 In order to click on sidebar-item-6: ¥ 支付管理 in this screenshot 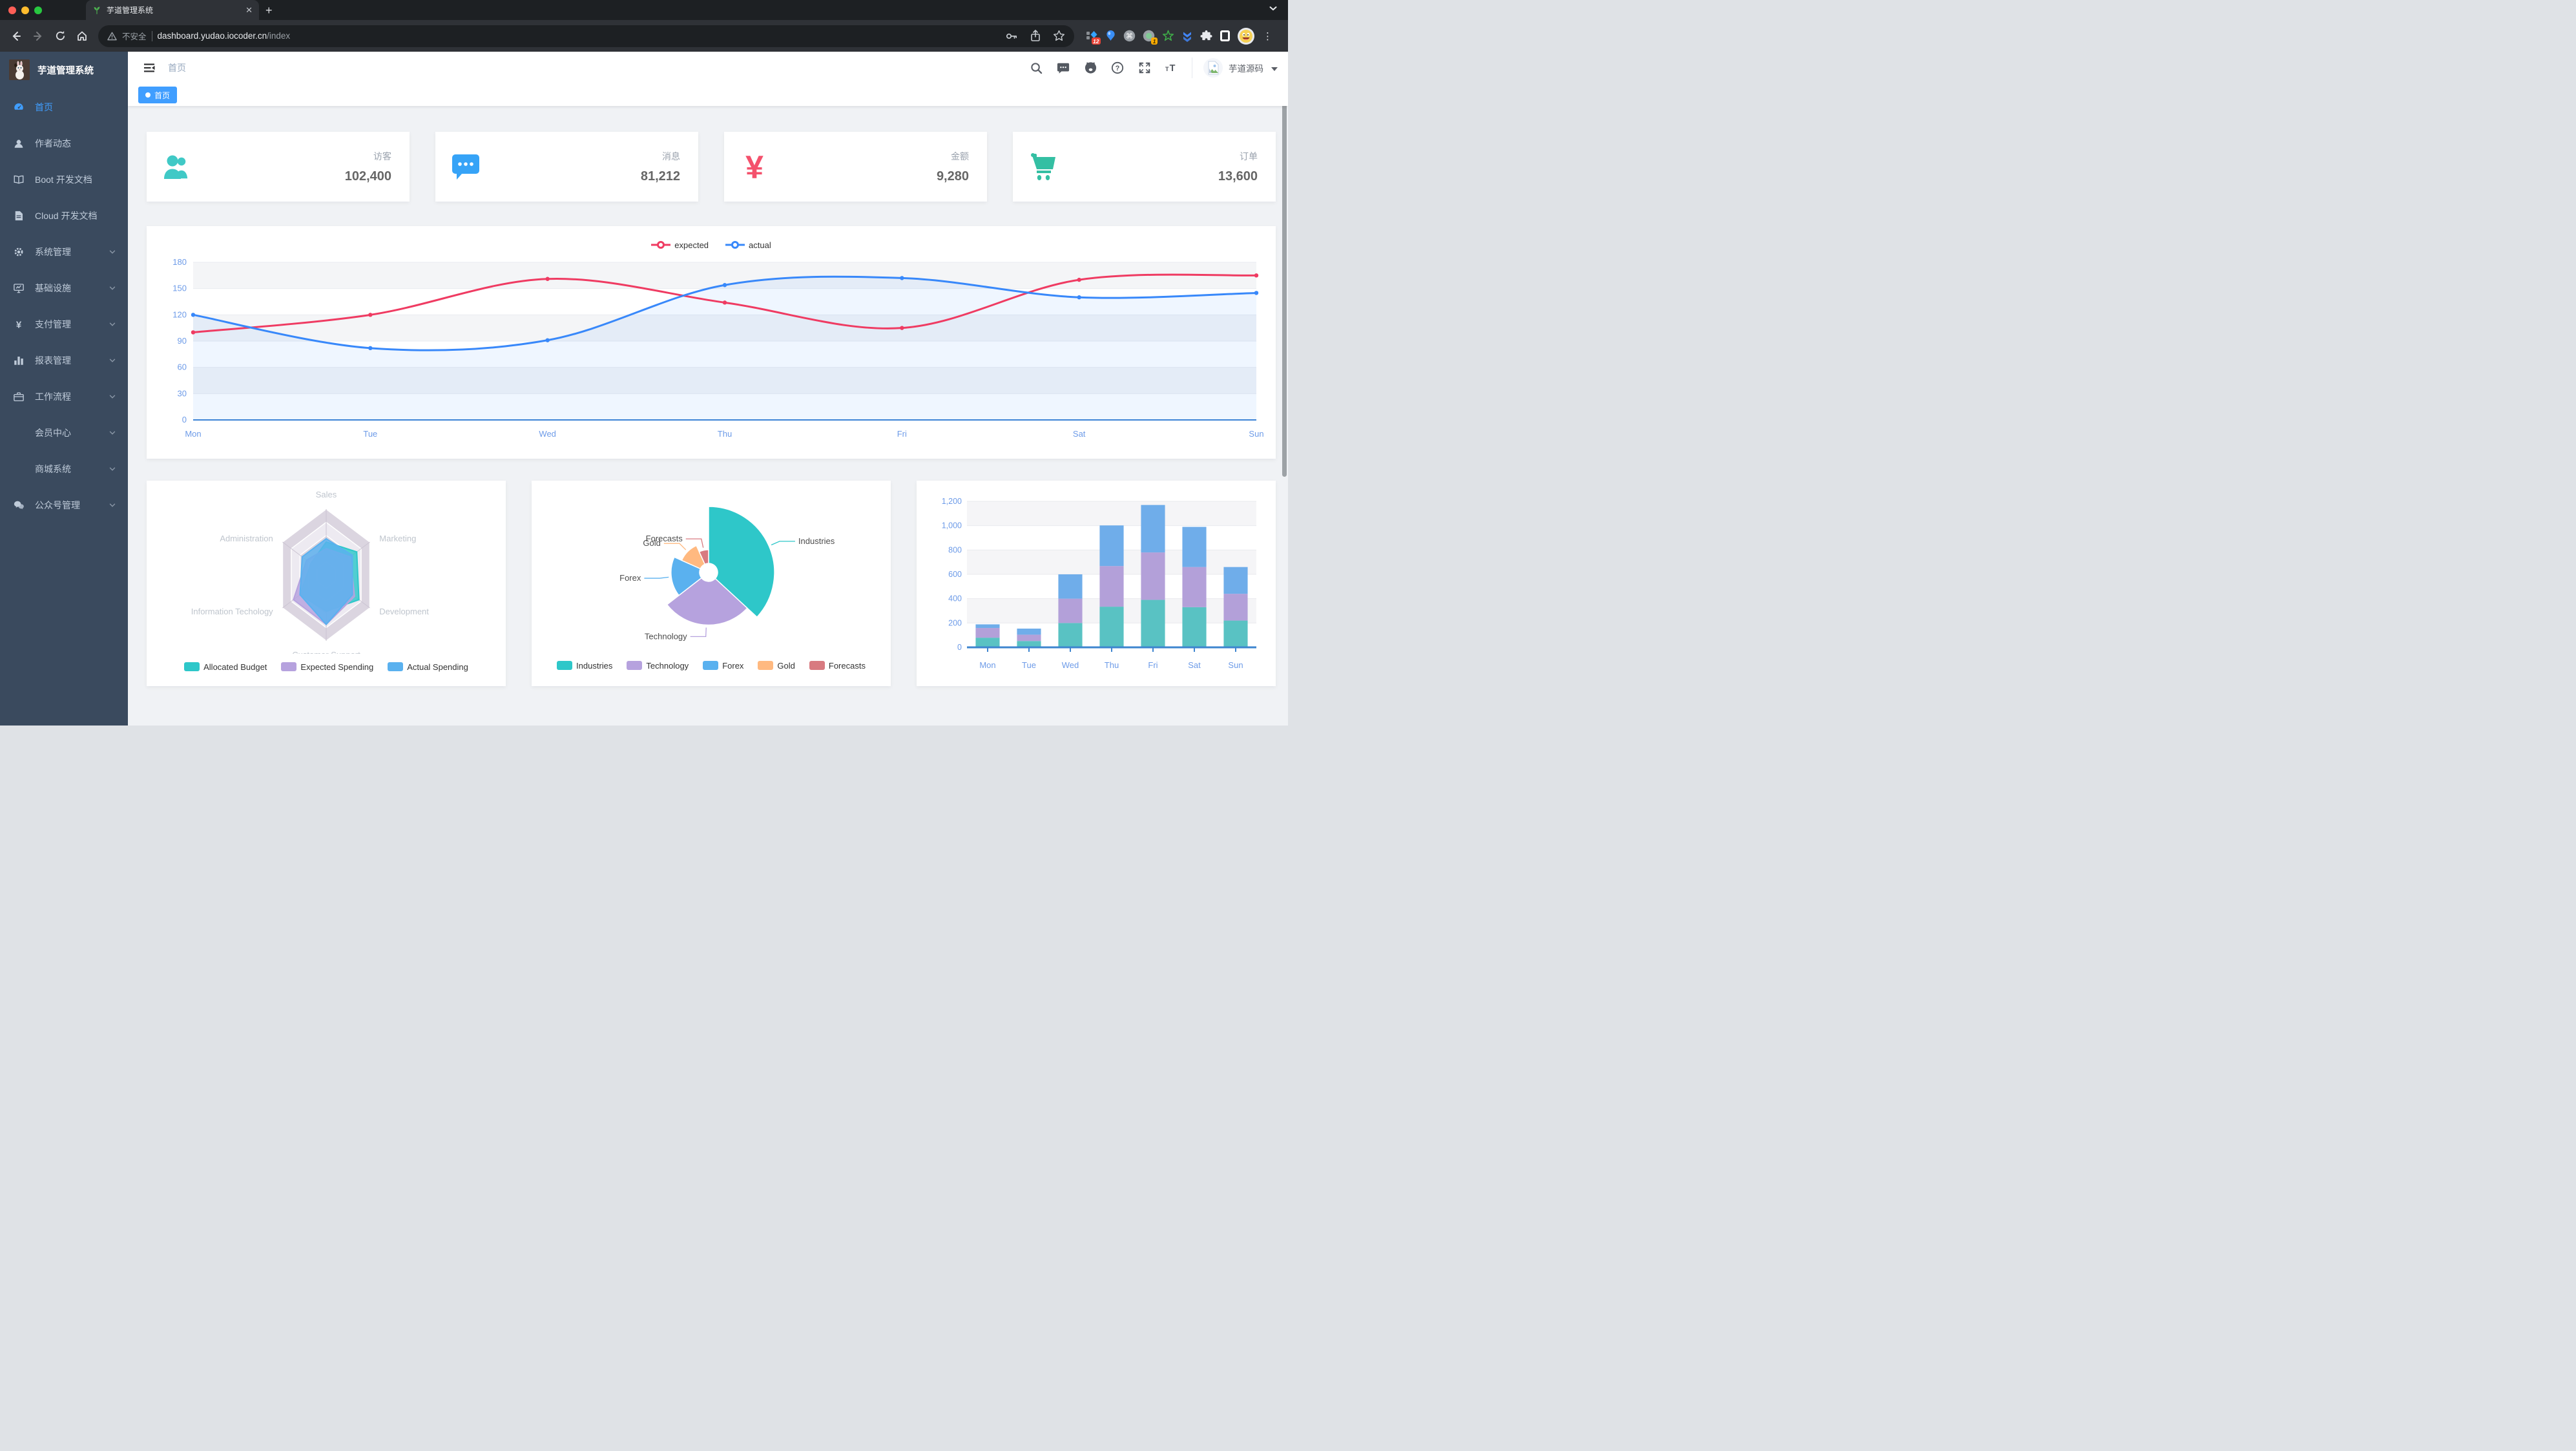, I will do `click(64, 324)`.